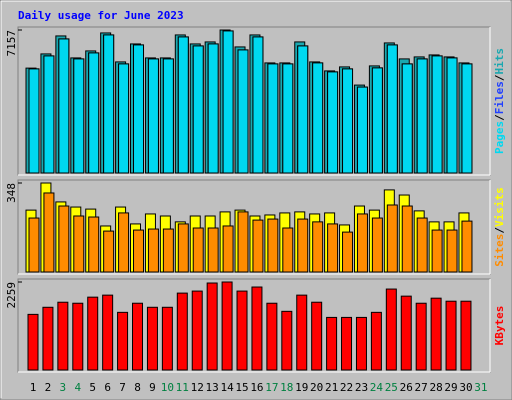  I want to click on x-tick-label: 18, so click(286, 387).